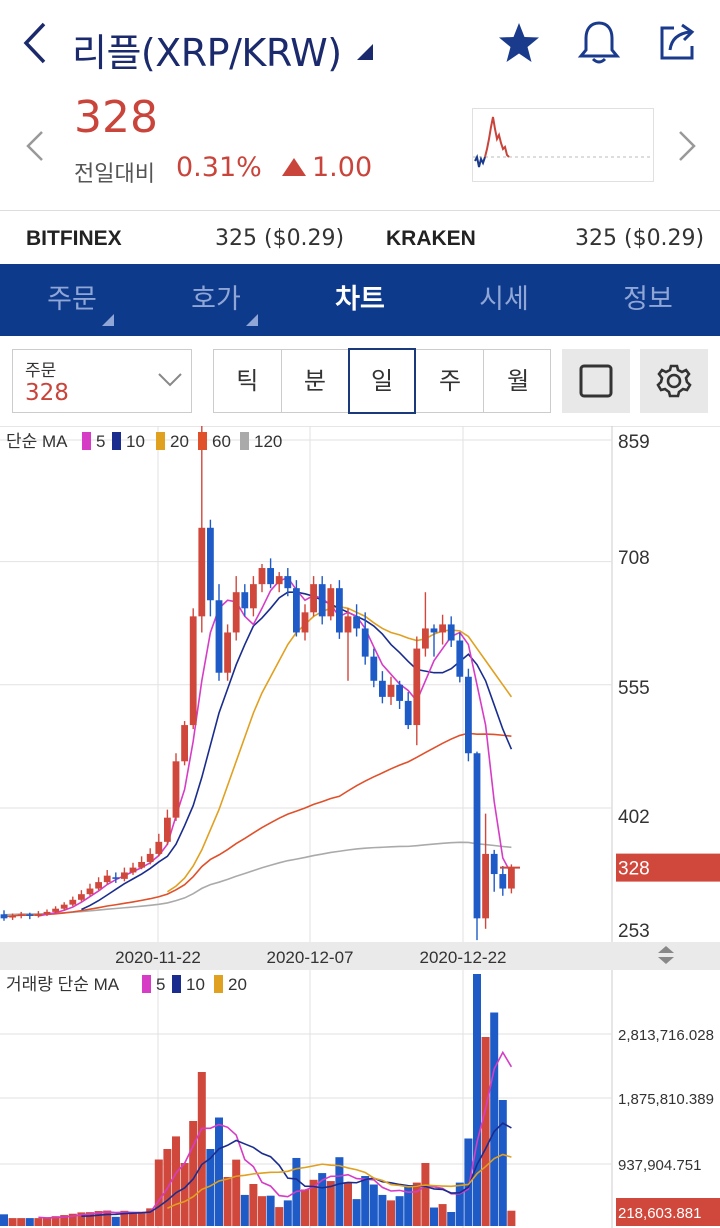  I want to click on price-tick-label: 859, so click(634, 442).